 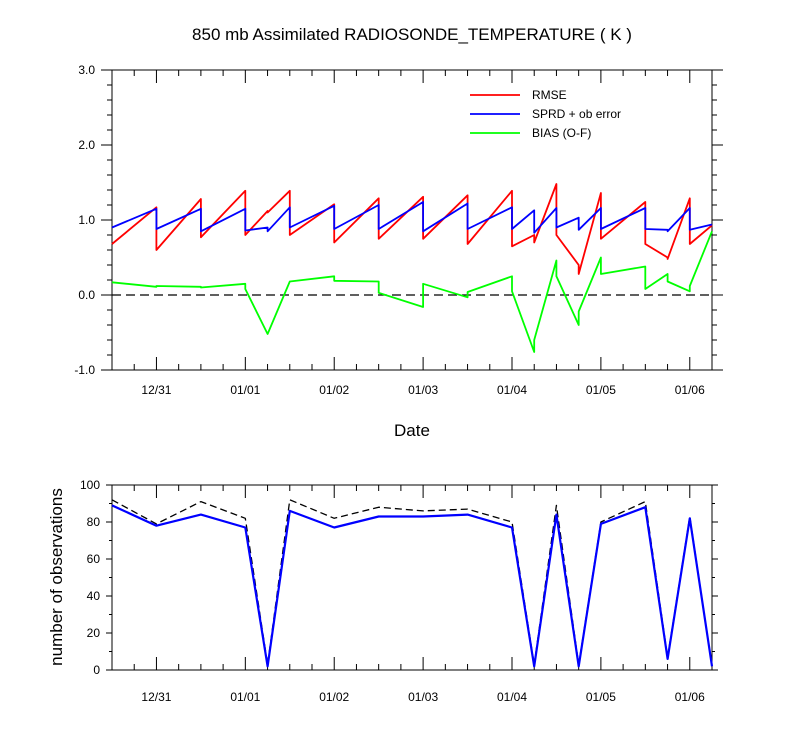 I want to click on y-tick-label: 100, so click(x=90, y=485).